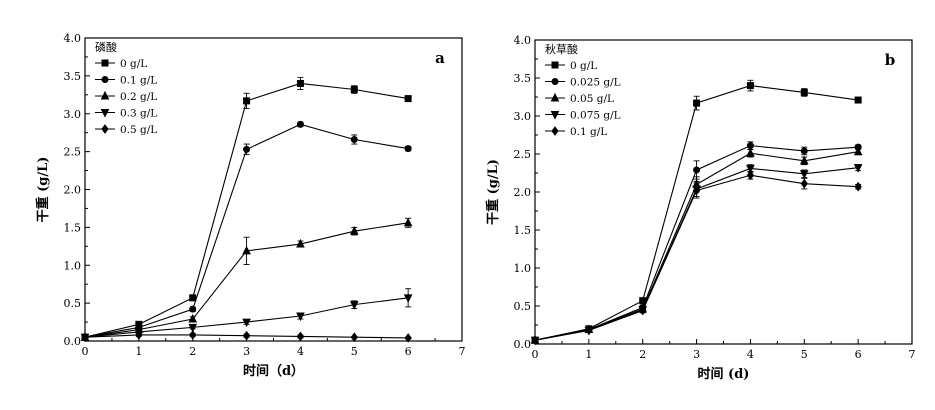 This screenshot has height=410, width=935. I want to click on x-axis-label: 时间（d）, so click(273, 371).